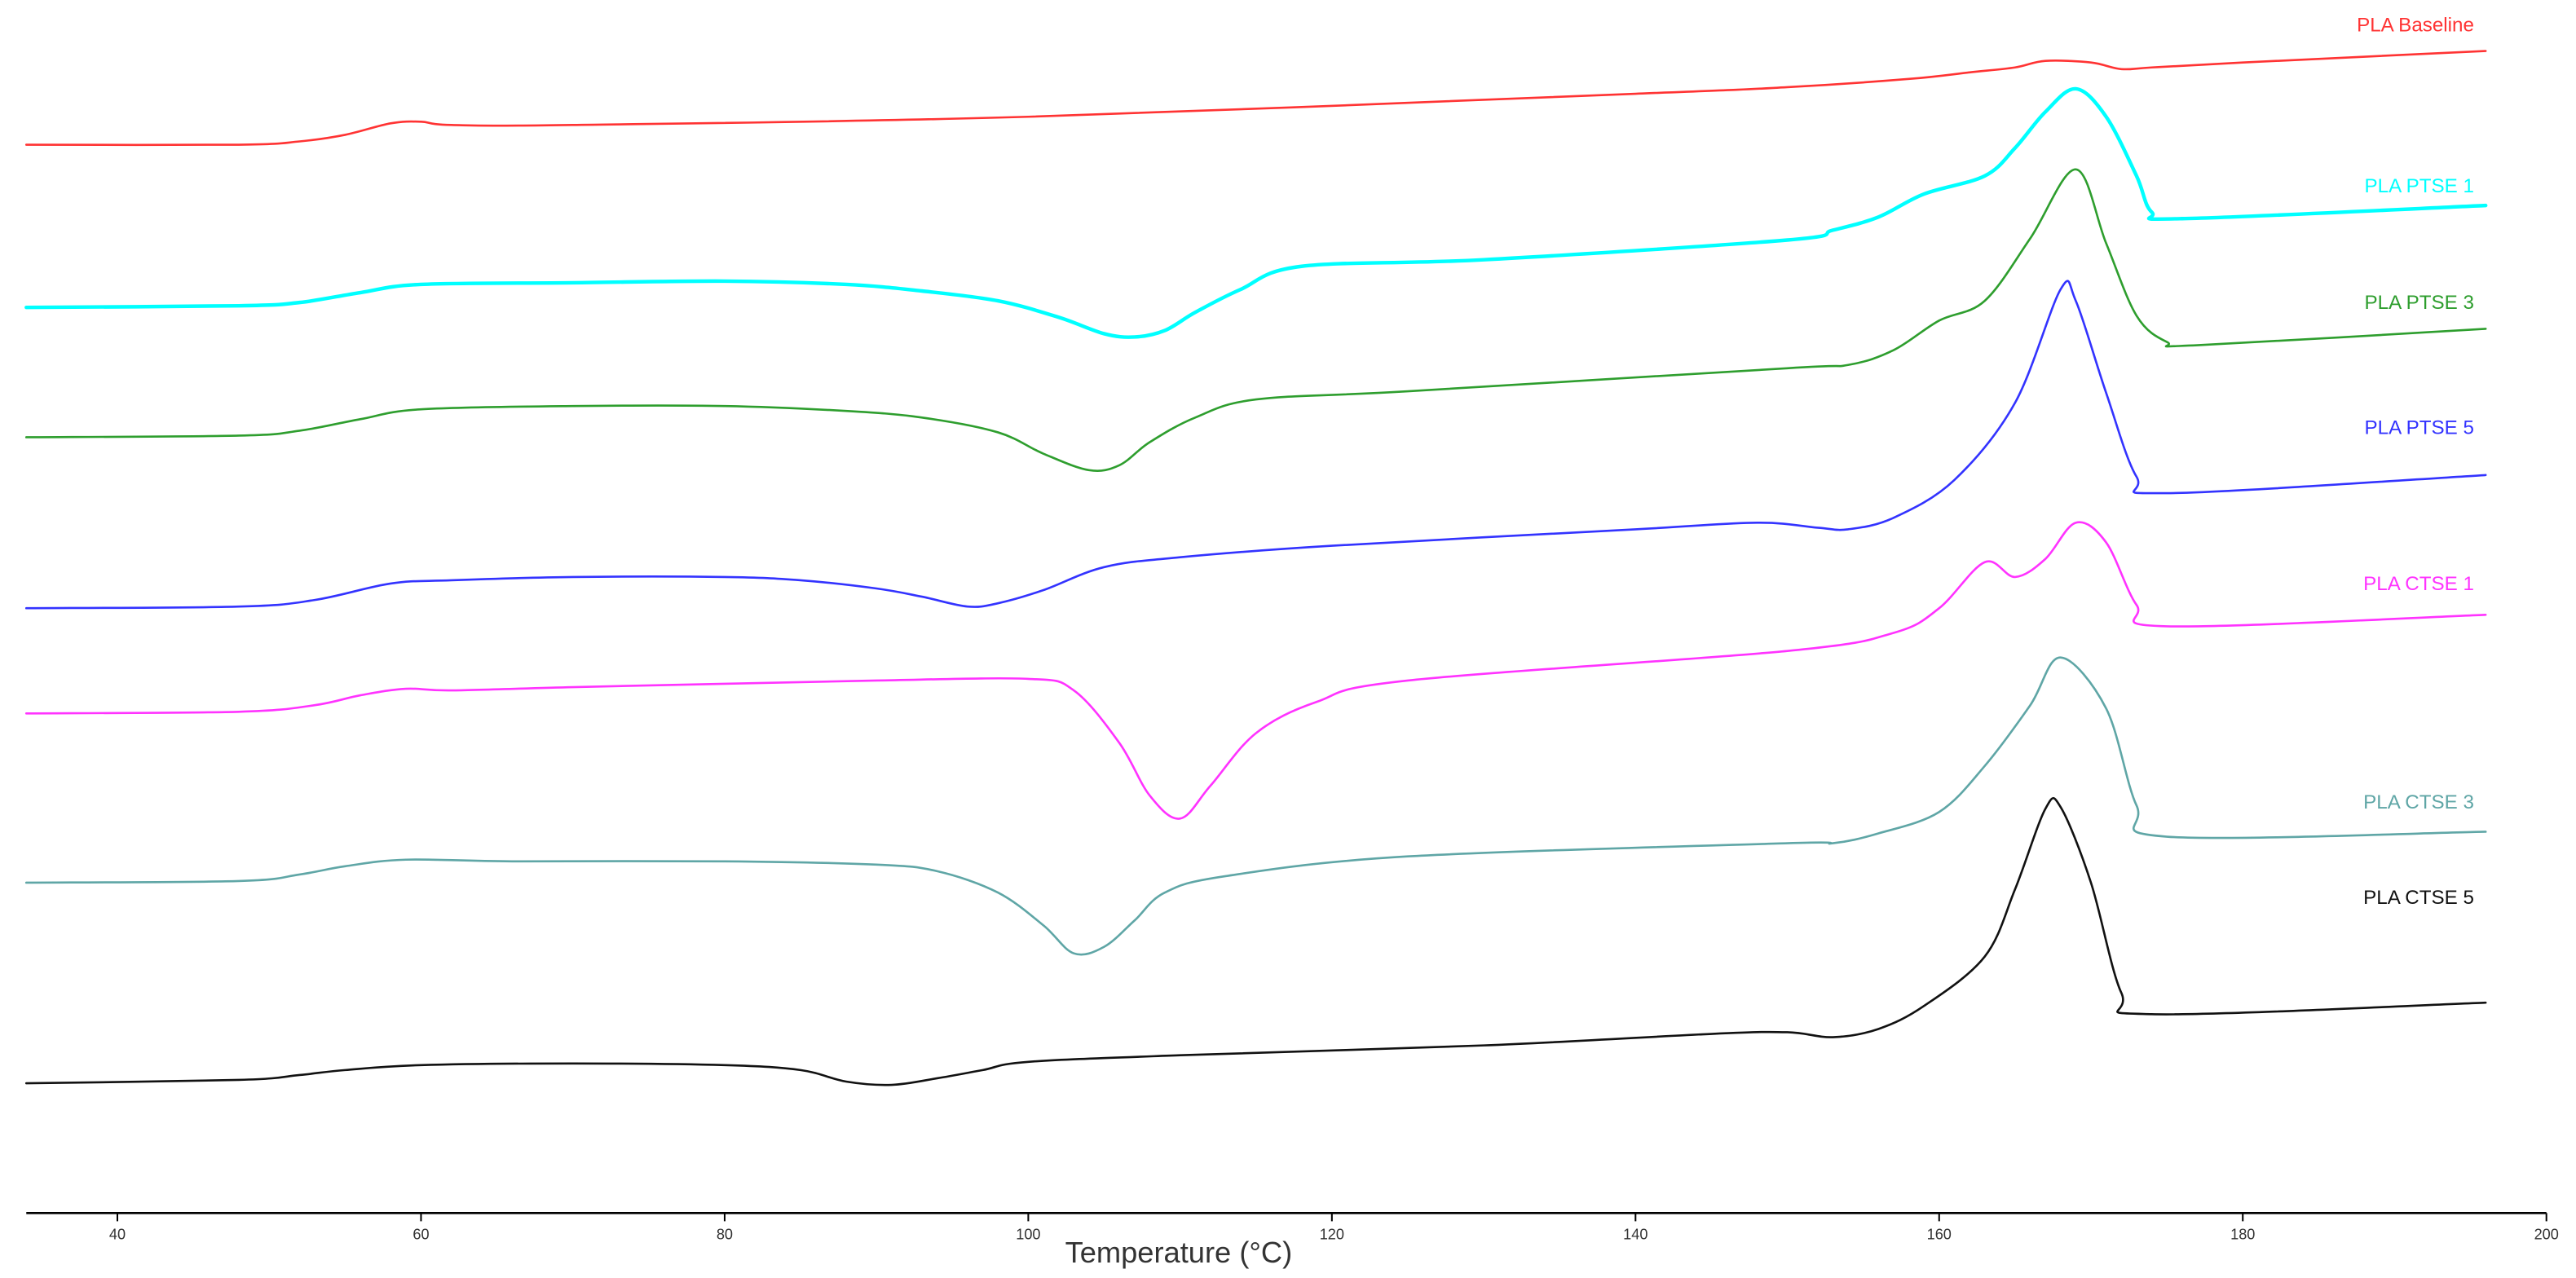 Image resolution: width=2576 pixels, height=1278 pixels. Describe the element at coordinates (2418, 802) in the screenshot. I see `series-label-pla-ctse-3: PLA CTSE 3` at that location.